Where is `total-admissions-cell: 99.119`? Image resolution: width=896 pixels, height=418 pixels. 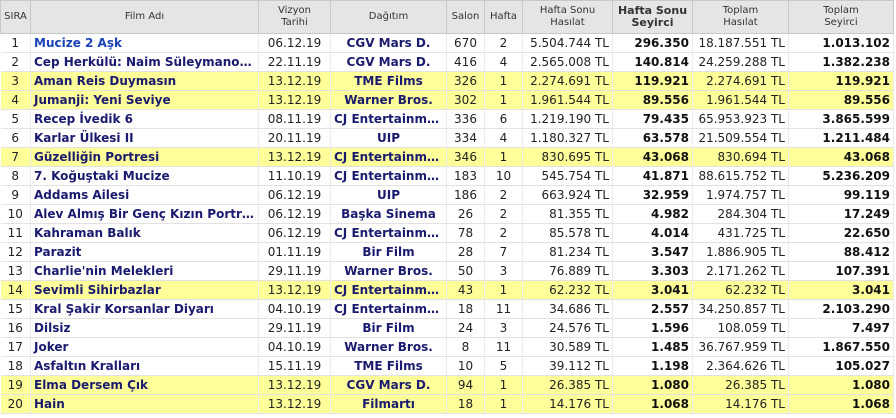 total-admissions-cell: 99.119 is located at coordinates (841, 195).